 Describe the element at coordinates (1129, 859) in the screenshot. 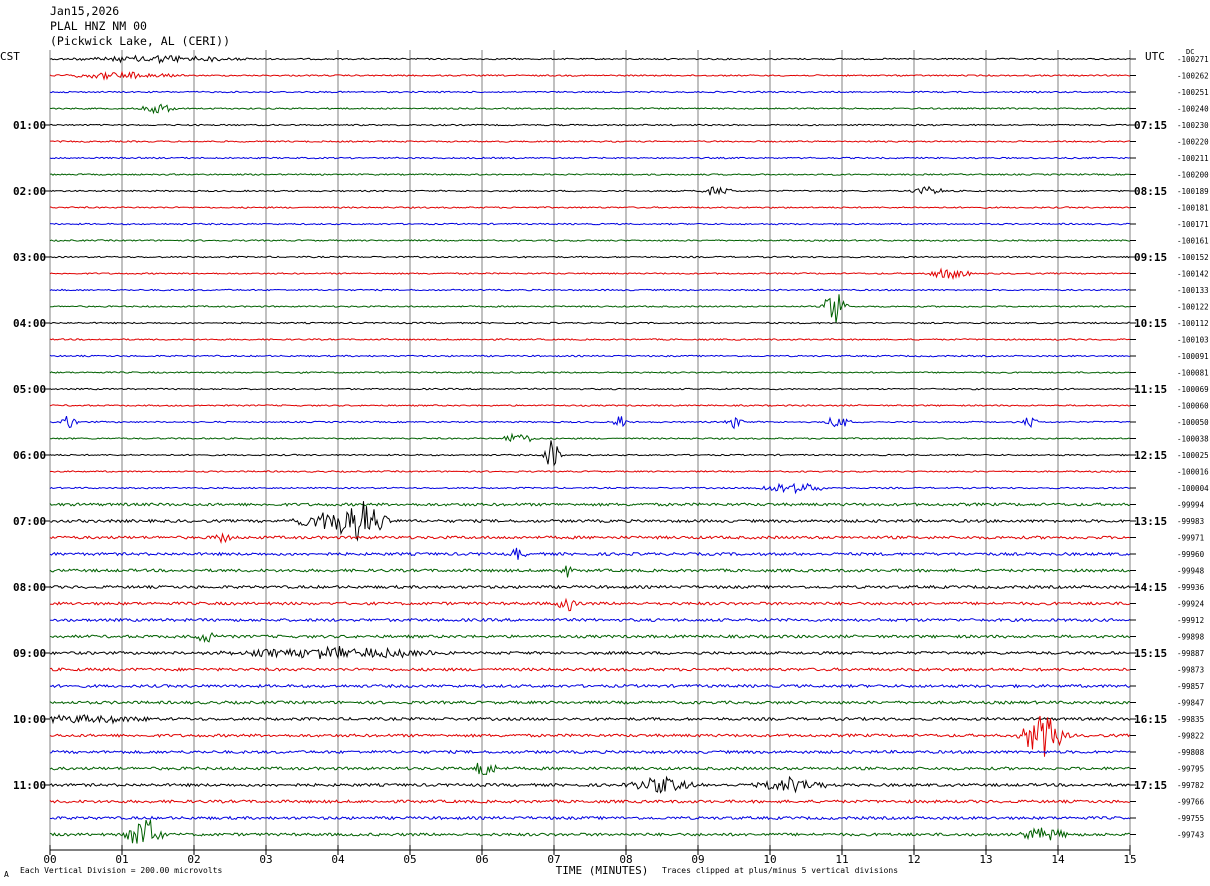

I see `x-tick-label: 15` at that location.